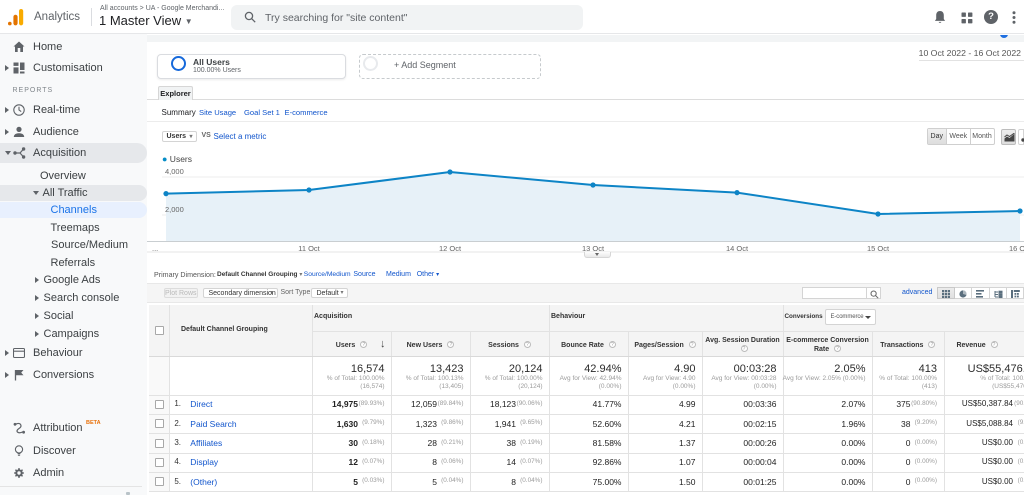 This screenshot has height=495, width=1024. What do you see at coordinates (309, 248) in the screenshot?
I see `svg-text: 11 Oct` at bounding box center [309, 248].